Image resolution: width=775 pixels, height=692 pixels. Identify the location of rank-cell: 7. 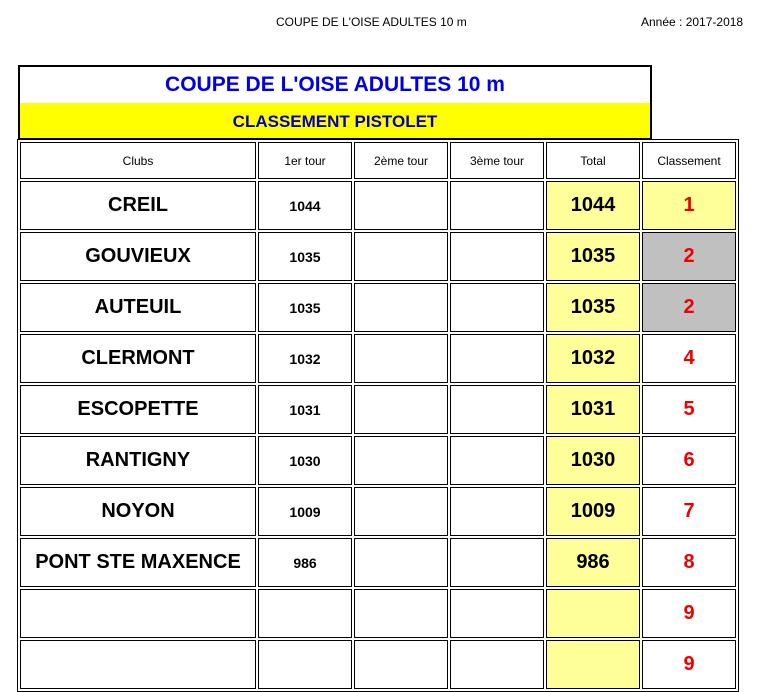
(689, 511).